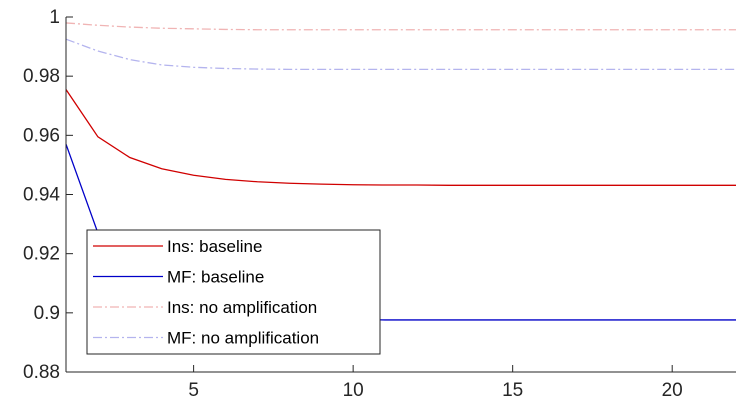 This screenshot has width=737, height=412. Describe the element at coordinates (54, 17) in the screenshot. I see `y-tick-label: 1` at that location.